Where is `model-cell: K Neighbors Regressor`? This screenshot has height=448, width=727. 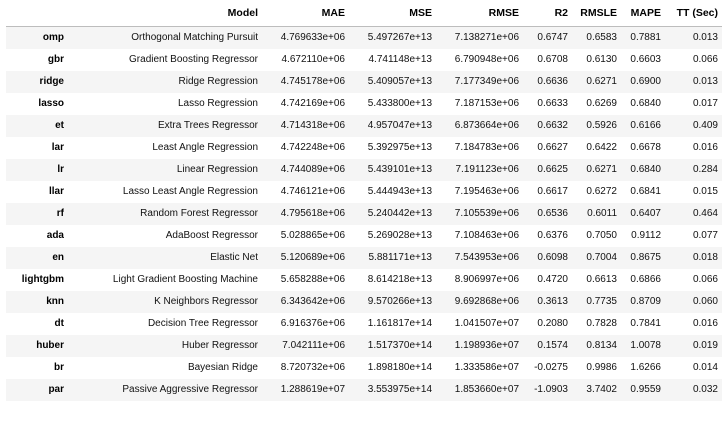
model-cell: K Neighbors Regressor is located at coordinates (206, 301).